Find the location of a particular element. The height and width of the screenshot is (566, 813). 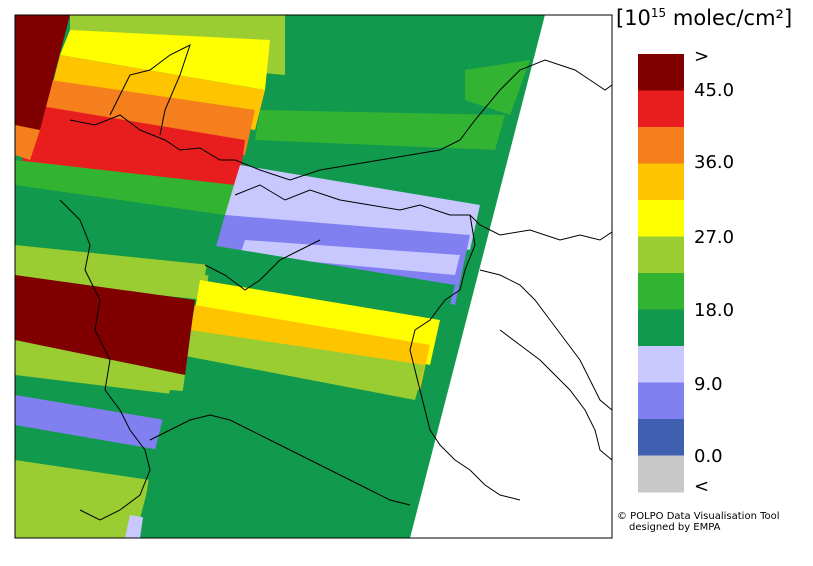

legend-label-below: < is located at coordinates (702, 486).